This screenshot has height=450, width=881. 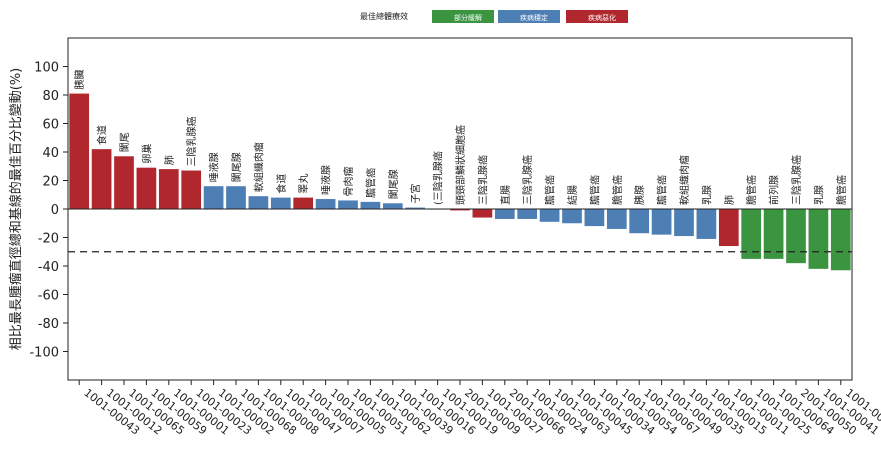 I want to click on y-tick-label: 0, so click(x=55, y=210).